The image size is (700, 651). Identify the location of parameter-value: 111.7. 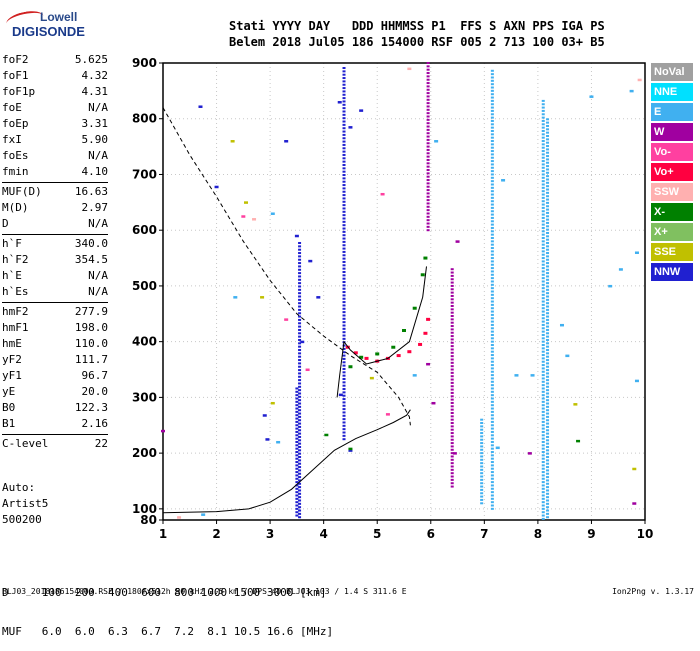
(91, 359).